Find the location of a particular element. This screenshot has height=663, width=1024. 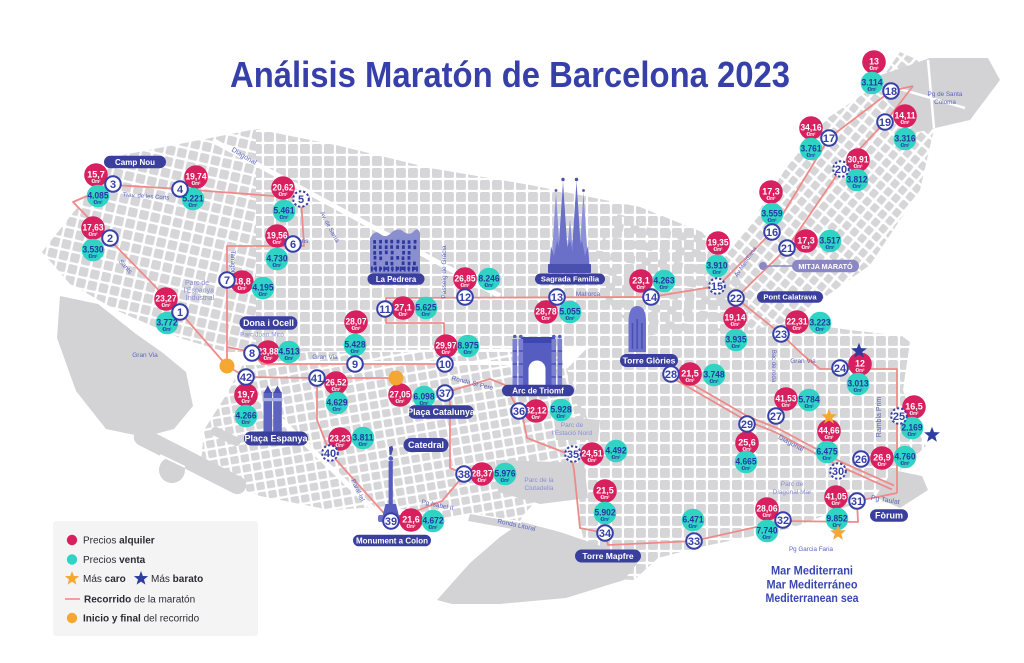

svg-text: Mar Mediterrani is located at coordinates (812, 571).